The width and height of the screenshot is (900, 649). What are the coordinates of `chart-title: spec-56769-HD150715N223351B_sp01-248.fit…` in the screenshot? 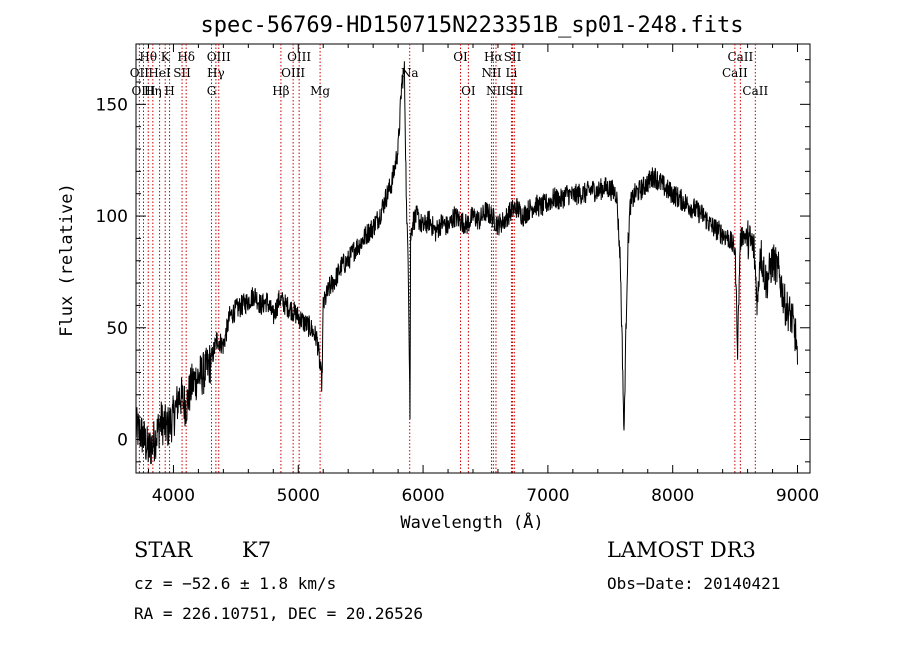 It's located at (471, 25).